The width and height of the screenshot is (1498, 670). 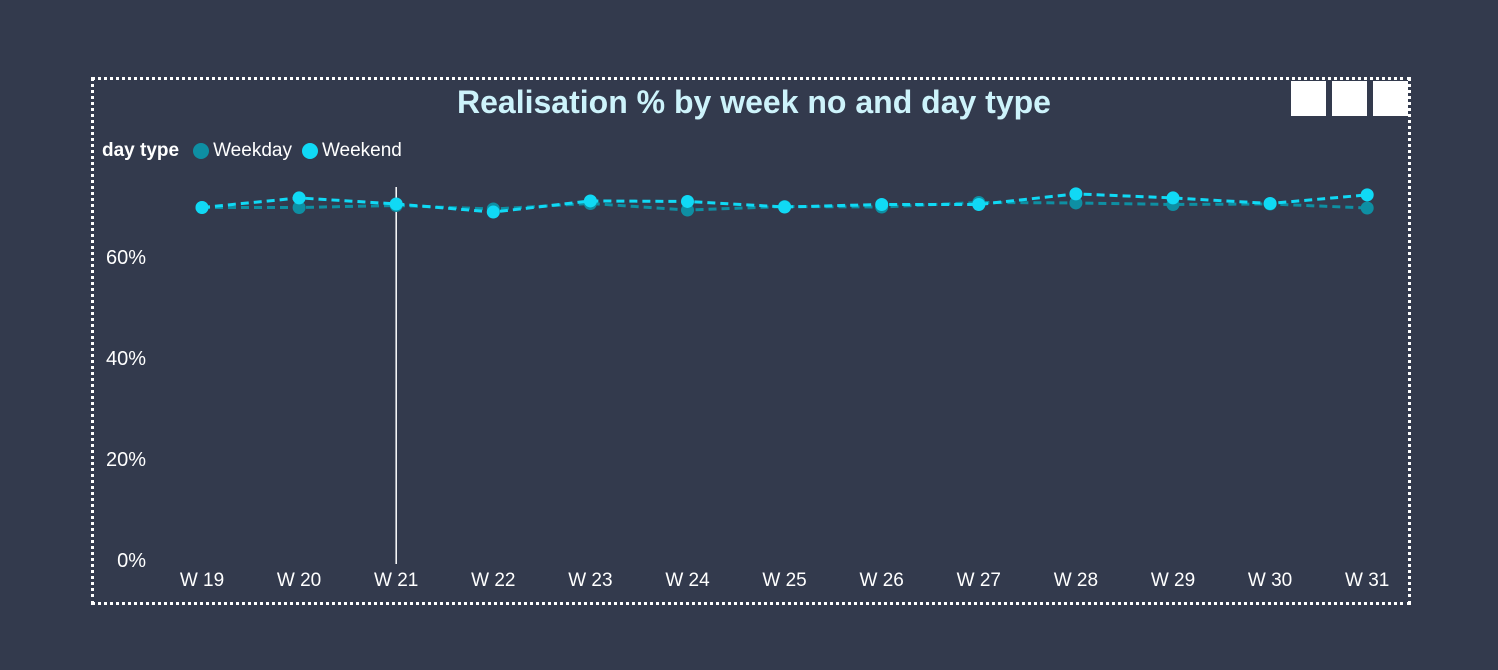 I want to click on y-tick-label: 20%, so click(x=126, y=460).